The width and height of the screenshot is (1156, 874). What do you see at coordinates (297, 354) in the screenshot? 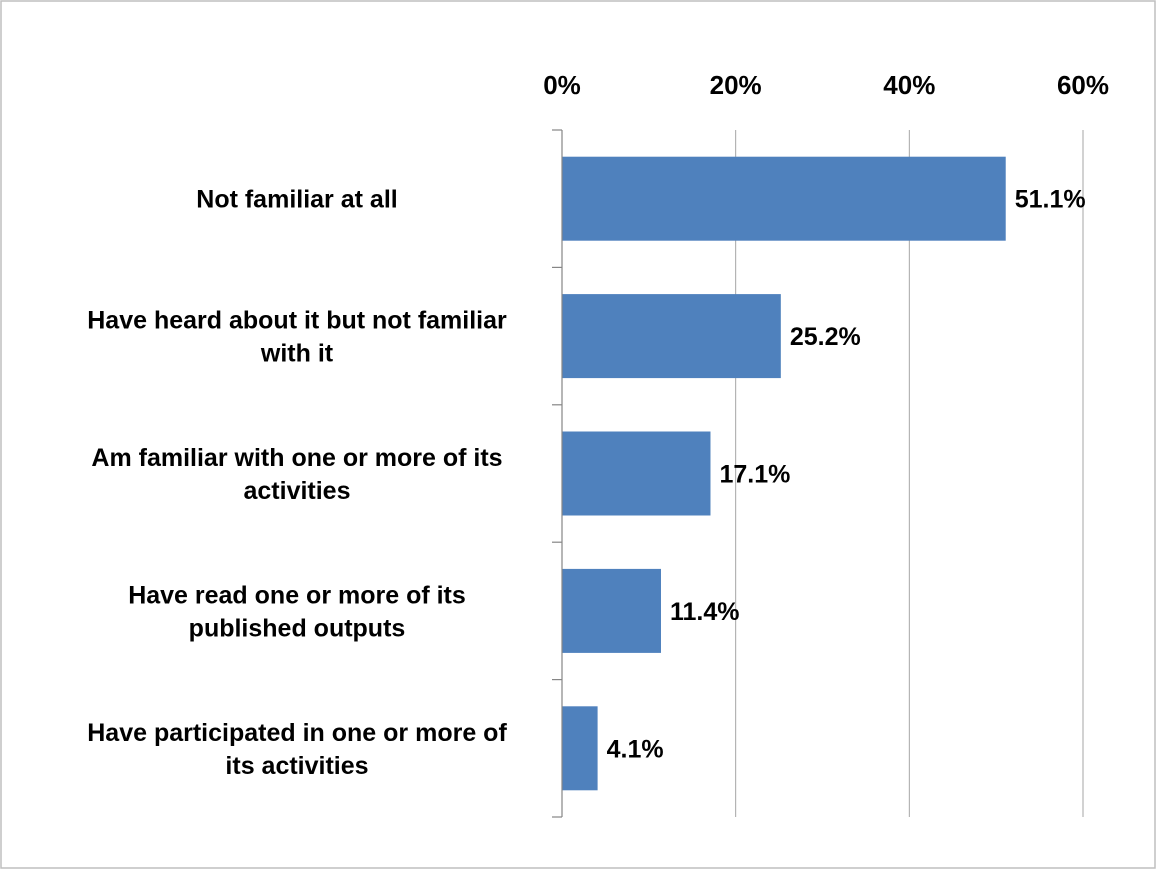
I see `category-label: with it` at bounding box center [297, 354].